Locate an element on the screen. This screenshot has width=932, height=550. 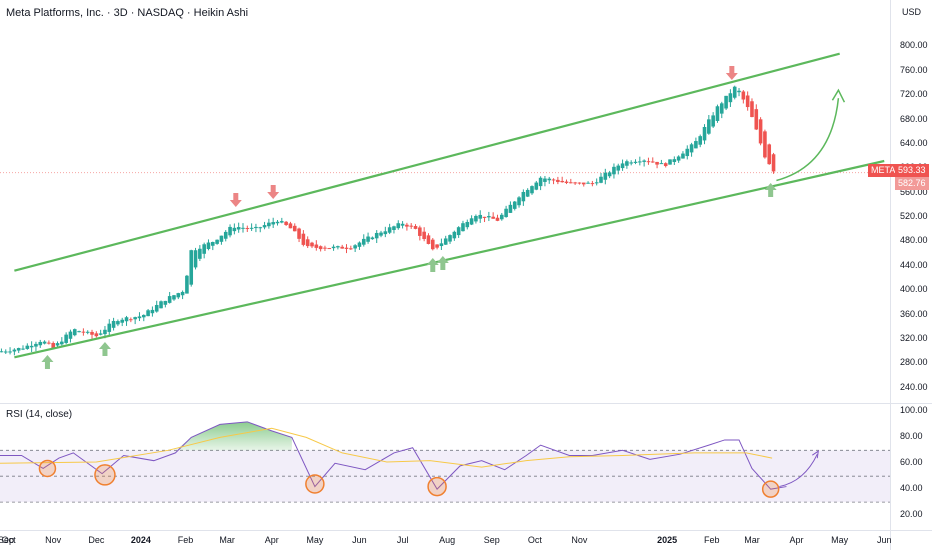
time-tick-label: Jul is located at coordinates (402, 540).